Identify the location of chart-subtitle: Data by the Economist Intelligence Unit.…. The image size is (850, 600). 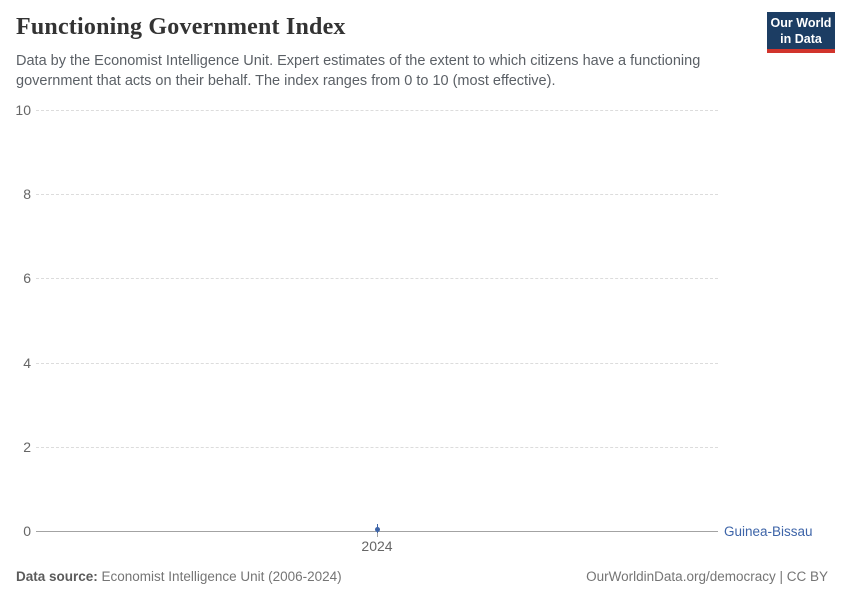
(358, 71).